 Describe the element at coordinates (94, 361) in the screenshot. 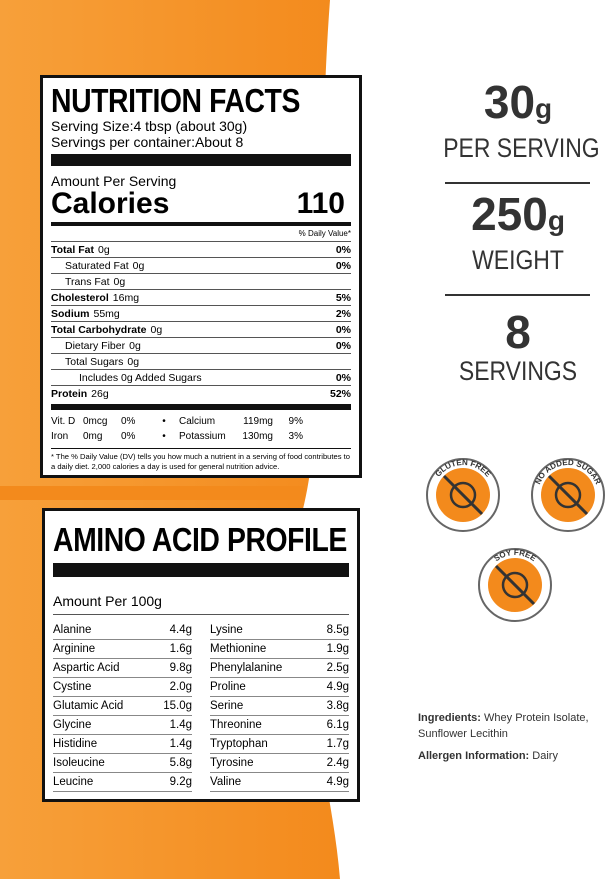

I see `nutrient-label: Total Sugars` at that location.